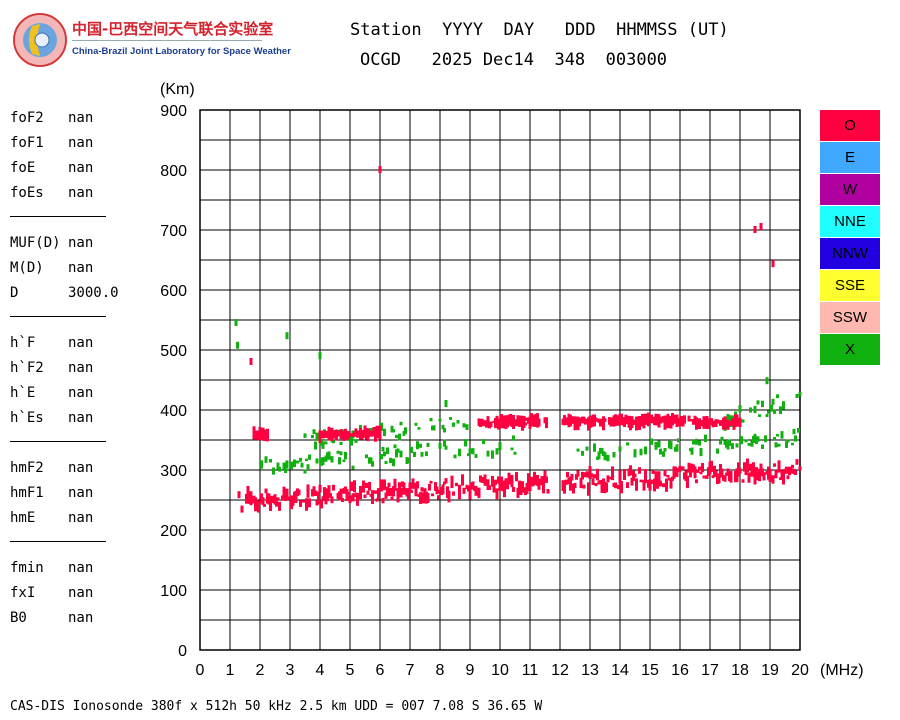 This screenshot has width=900, height=720. I want to click on param-row: foEs nan, so click(51, 193).